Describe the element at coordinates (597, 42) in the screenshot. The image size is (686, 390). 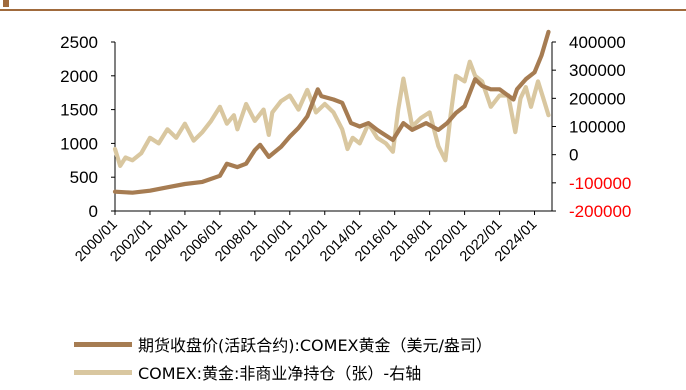
I see `y-right-tick-label: 400000` at that location.